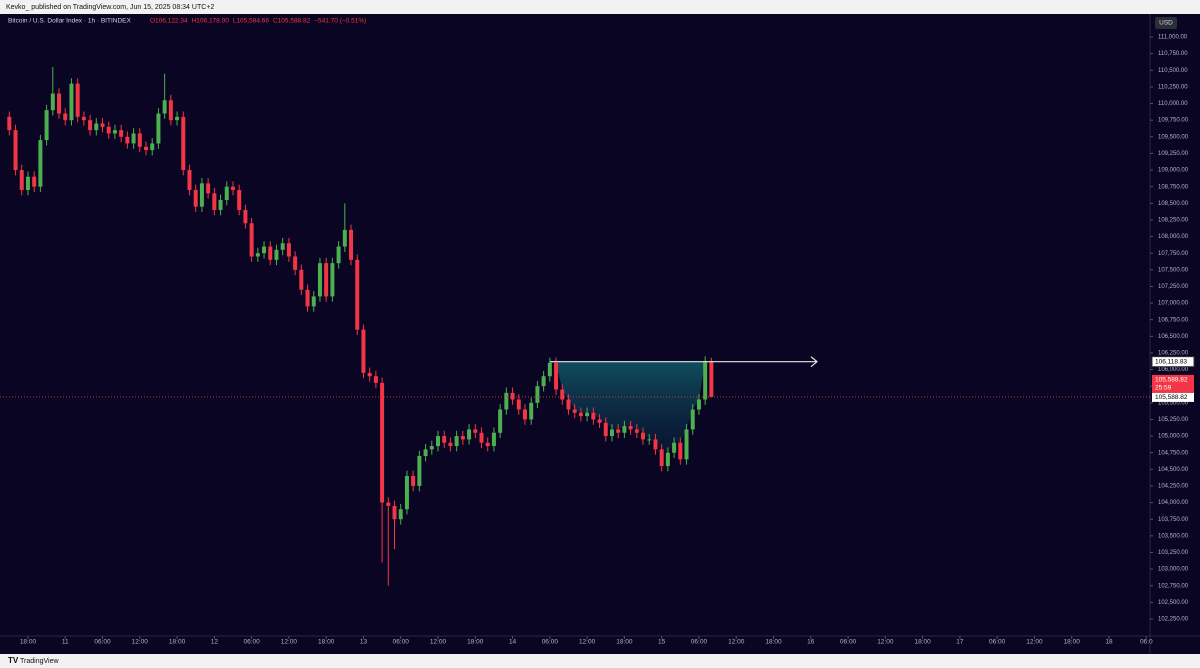  What do you see at coordinates (1173, 553) in the screenshot?
I see `y-tick-label: 103,250.00` at bounding box center [1173, 553].